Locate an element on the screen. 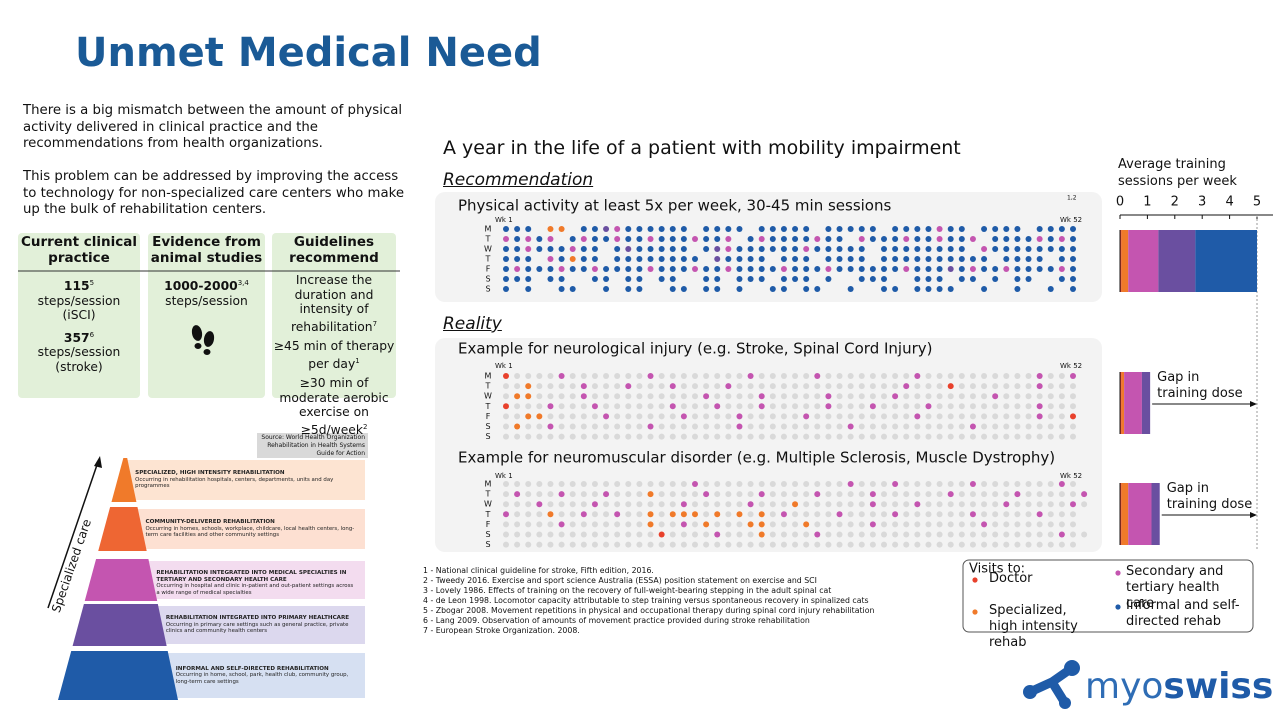 This screenshot has width=1280, height=720. legend-label: Doctor is located at coordinates (1011, 578).